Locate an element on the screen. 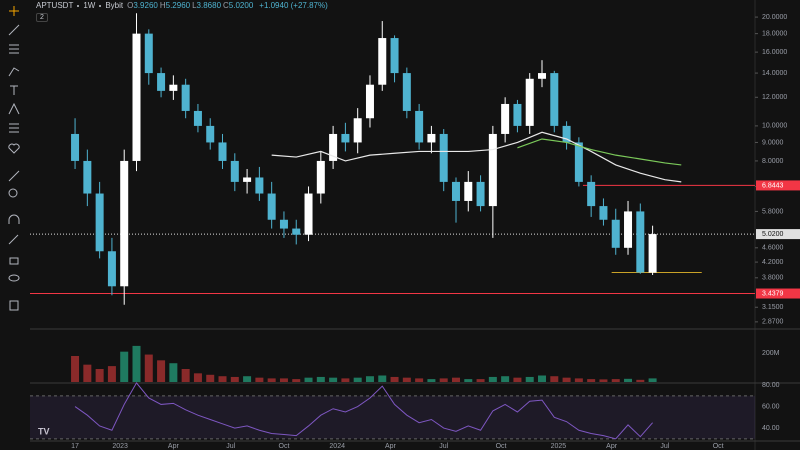 This screenshot has height=450, width=800. ohlc-value: 5.2960 is located at coordinates (178, 5).